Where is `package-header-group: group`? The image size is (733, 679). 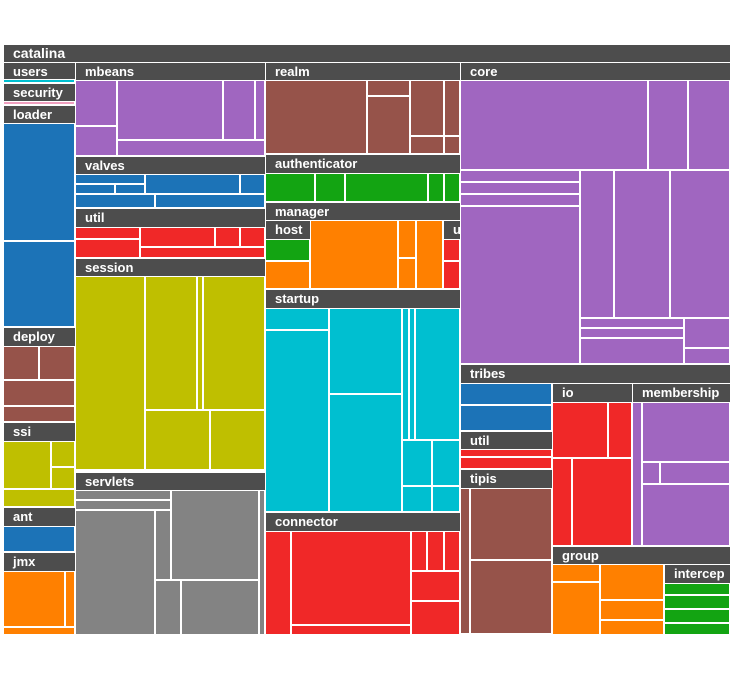
package-header-group: group is located at coordinates (641, 555).